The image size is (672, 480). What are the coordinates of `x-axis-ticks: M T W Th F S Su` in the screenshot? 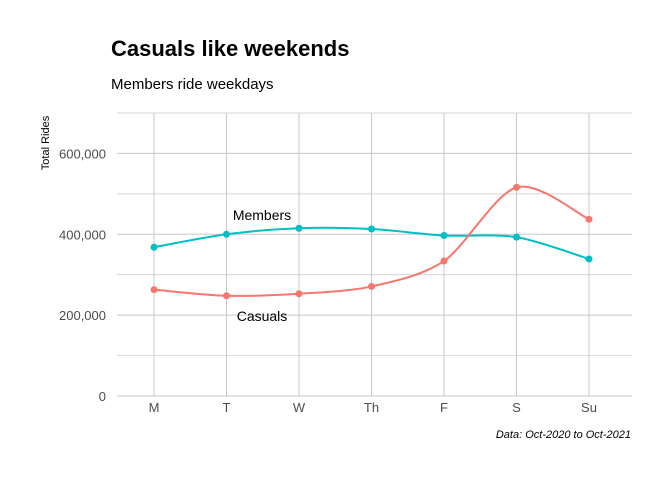 It's located at (373, 407).